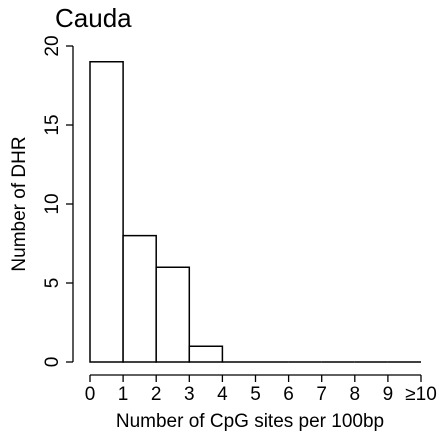 This screenshot has width=439, height=445. Describe the element at coordinates (388, 394) in the screenshot. I see `x-tick-label: 9` at that location.